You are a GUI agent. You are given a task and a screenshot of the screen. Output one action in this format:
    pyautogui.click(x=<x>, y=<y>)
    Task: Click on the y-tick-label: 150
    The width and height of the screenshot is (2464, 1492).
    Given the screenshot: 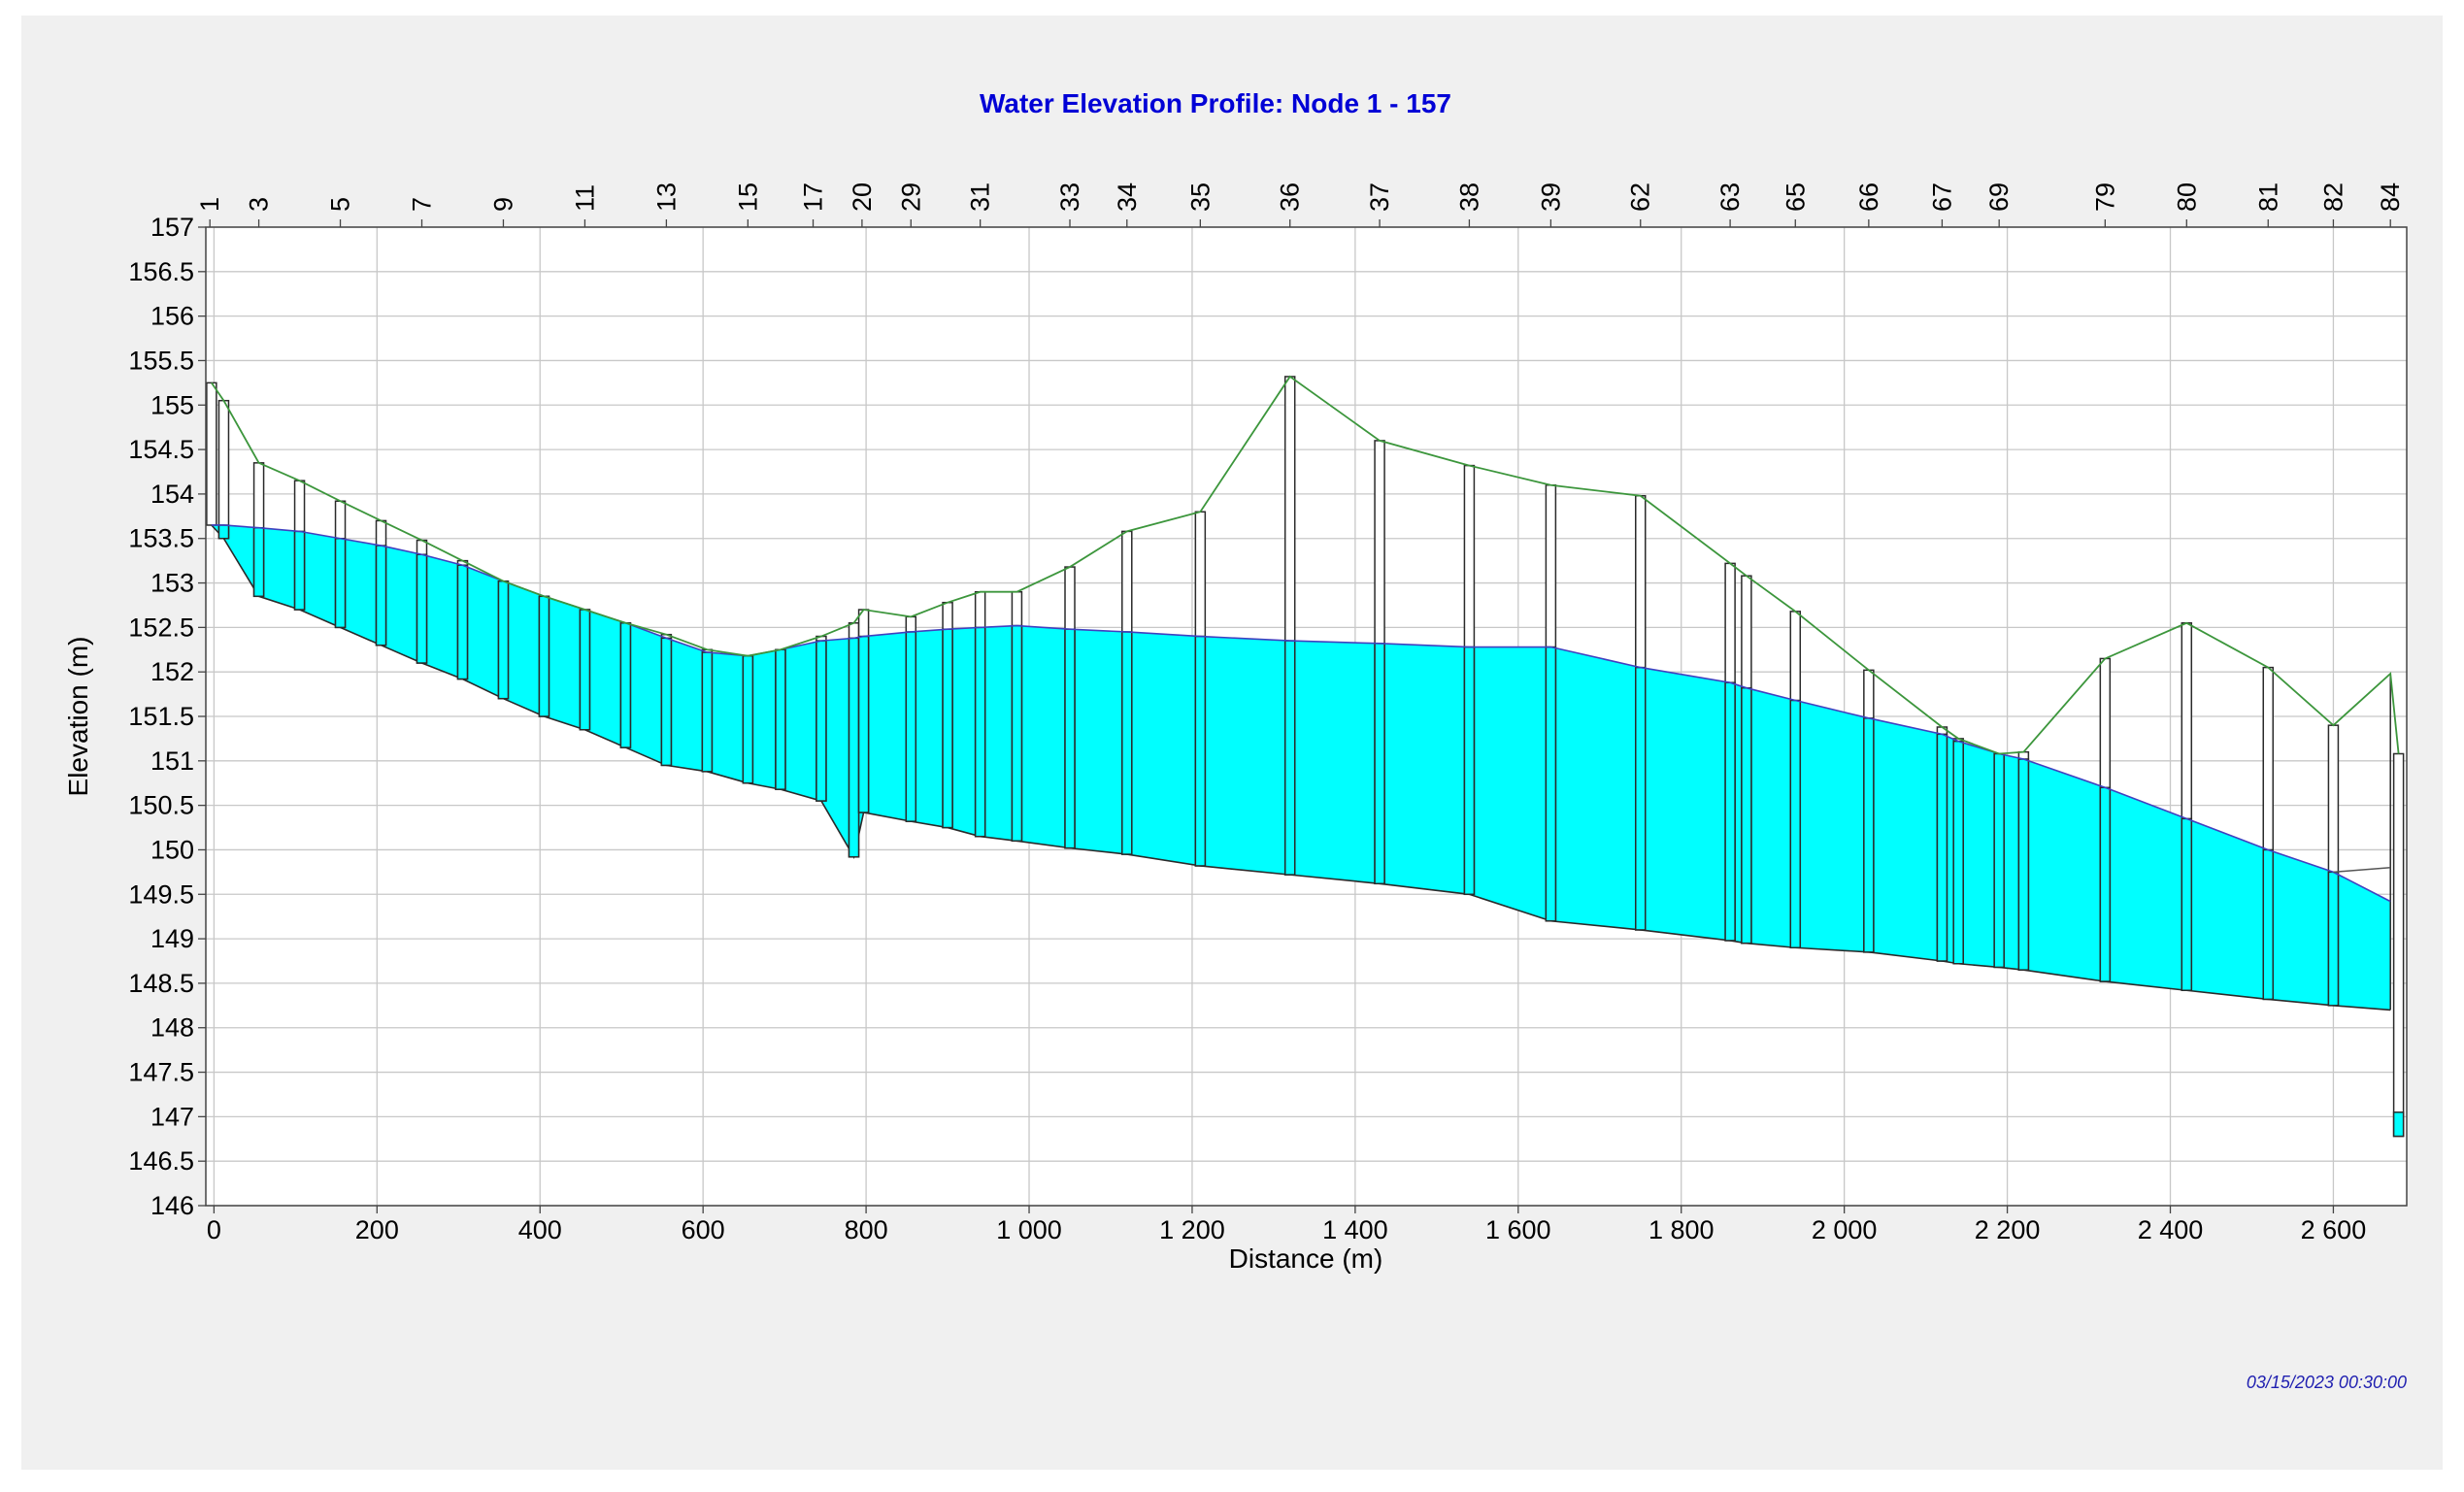 What is the action you would take?
    pyautogui.click(x=172, y=850)
    